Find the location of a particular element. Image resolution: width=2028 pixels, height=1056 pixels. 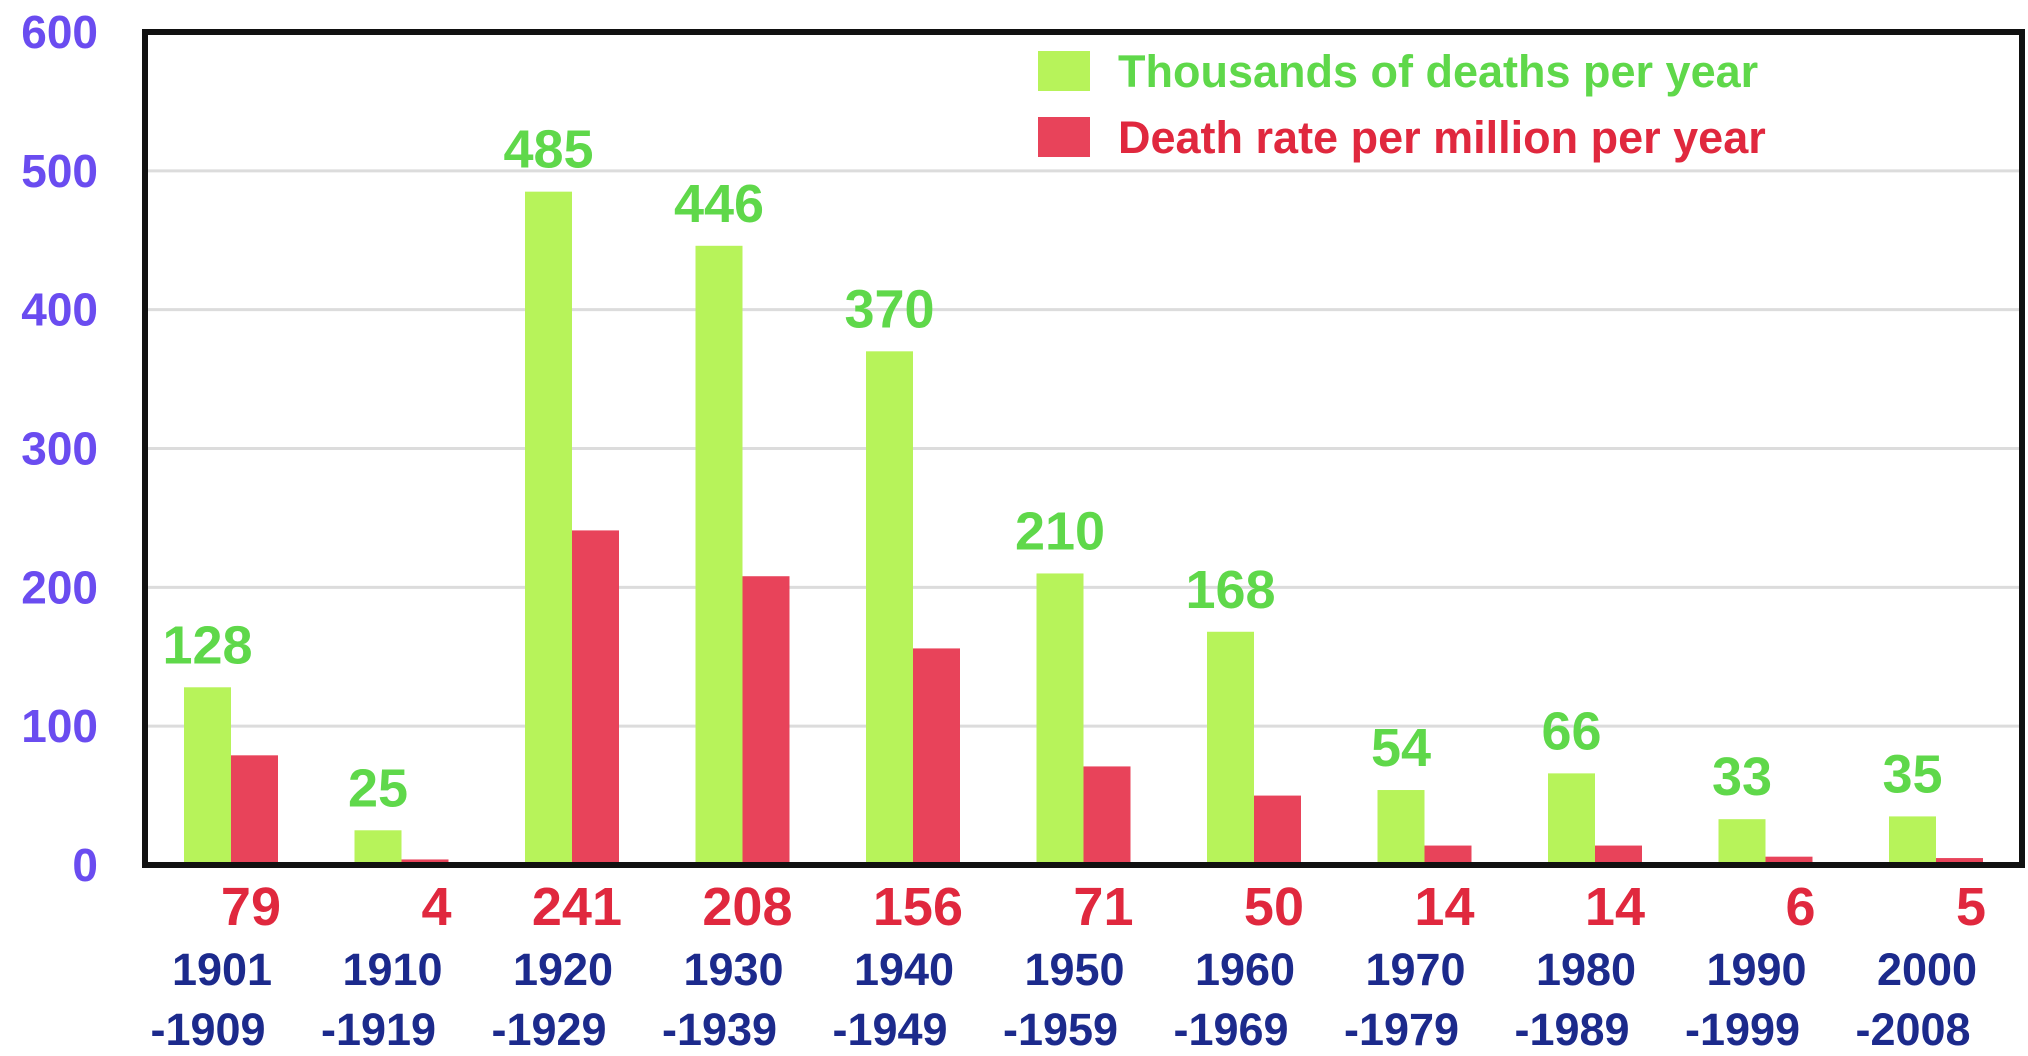

value-label-rate: 241 is located at coordinates (577, 907).